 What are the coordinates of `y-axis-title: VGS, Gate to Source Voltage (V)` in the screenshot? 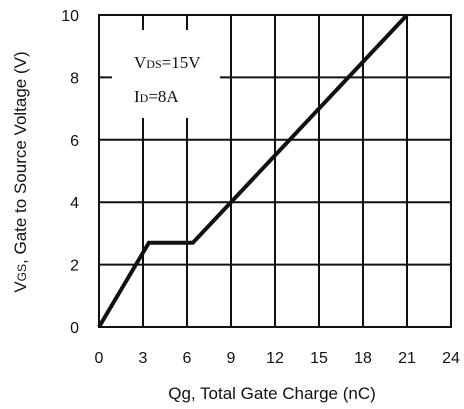 It's located at (20, 171).